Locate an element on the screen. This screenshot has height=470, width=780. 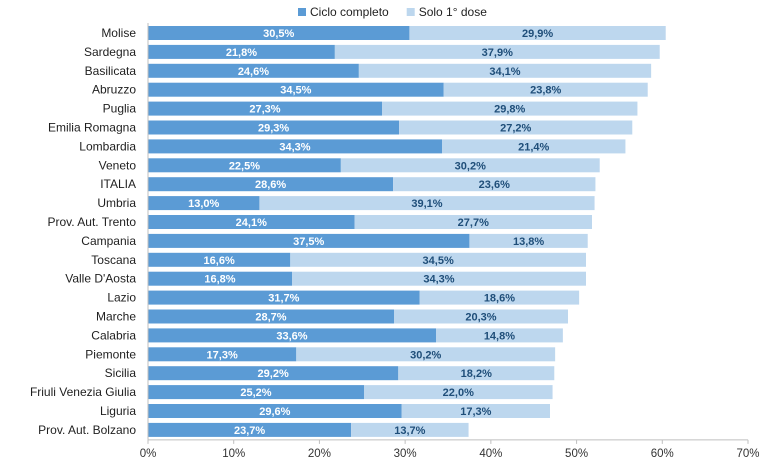
data-label-1-16: 14,8% is located at coordinates (499, 336).